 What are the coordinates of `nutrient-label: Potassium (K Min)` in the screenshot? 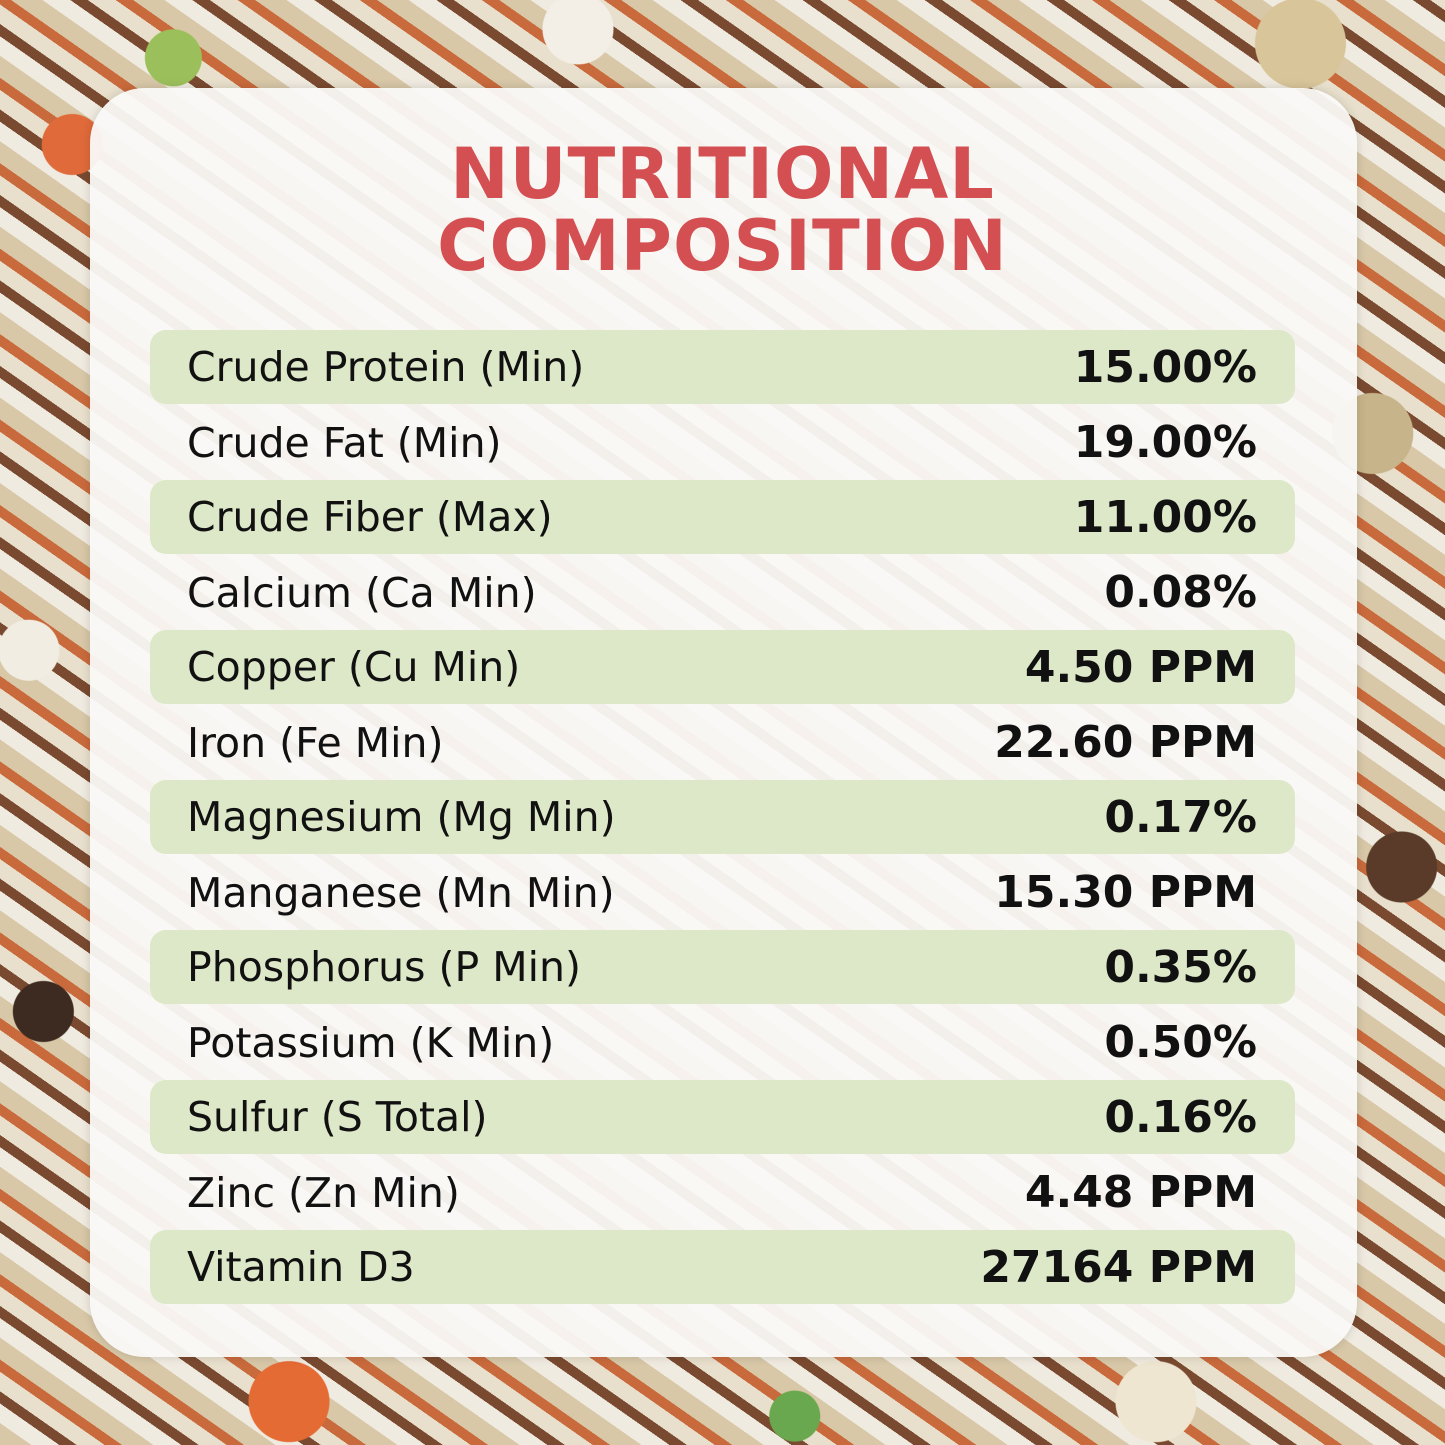 It's located at (371, 1042).